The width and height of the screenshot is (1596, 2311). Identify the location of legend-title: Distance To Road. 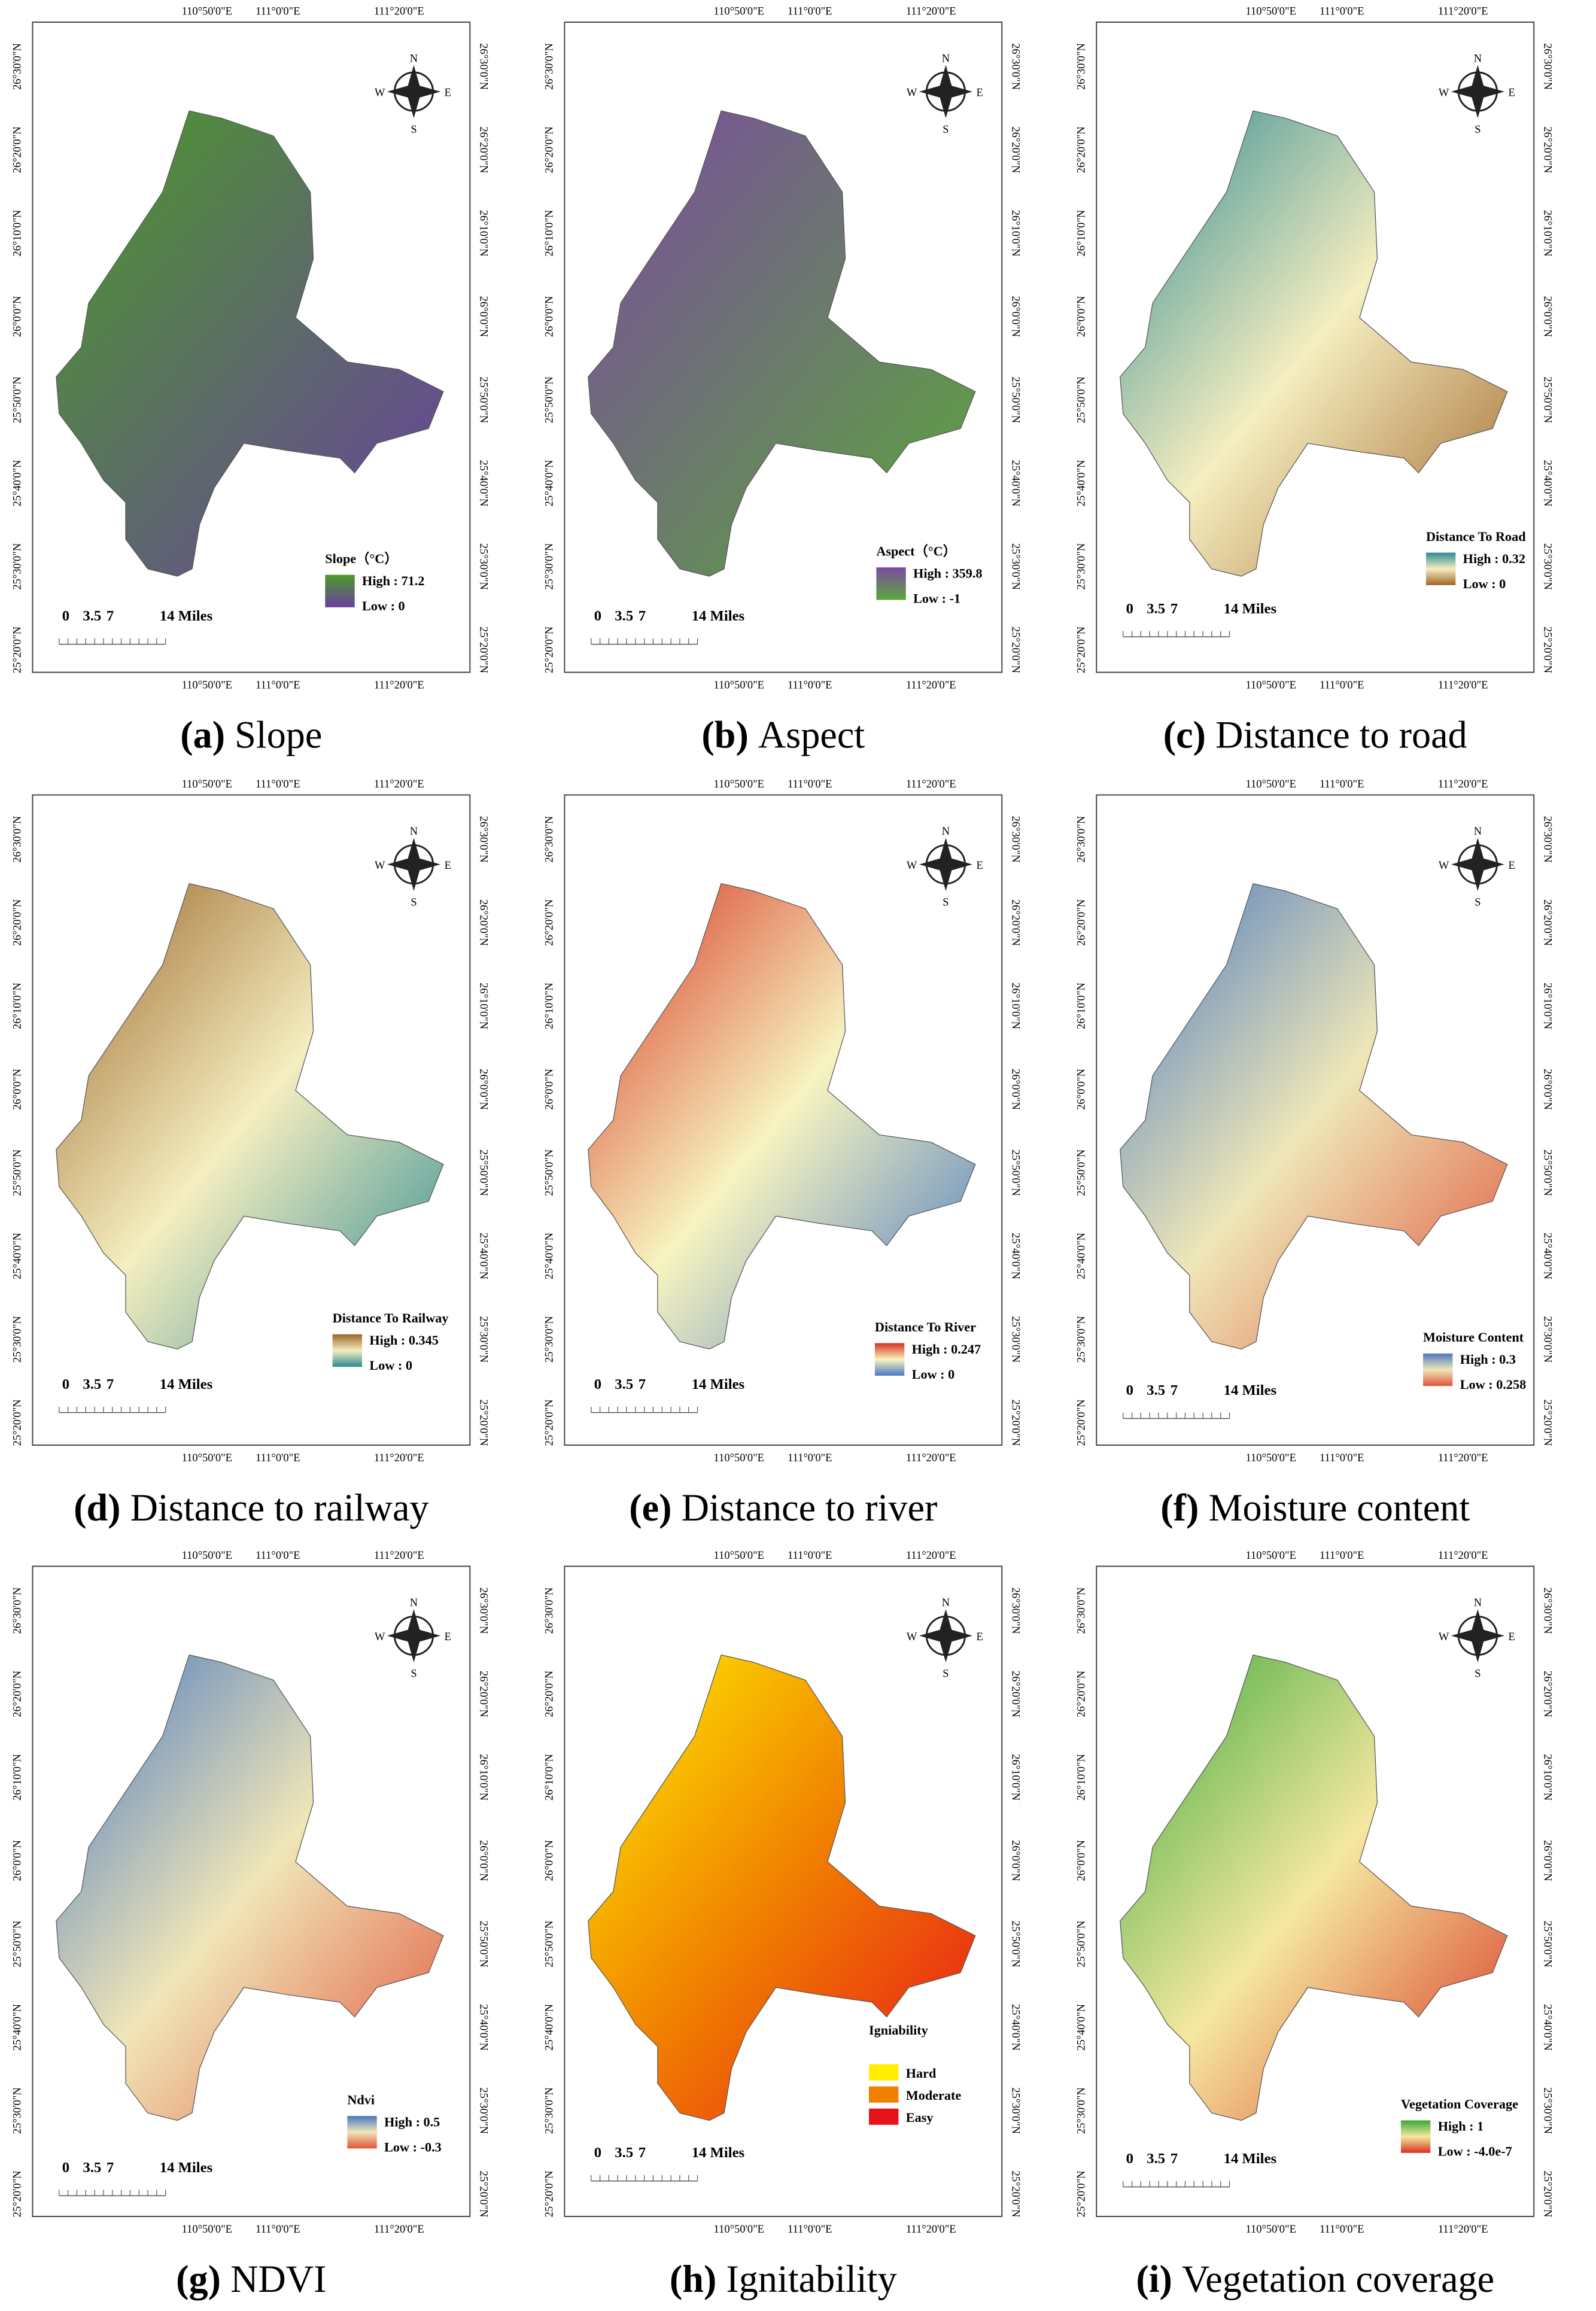
(1476, 536).